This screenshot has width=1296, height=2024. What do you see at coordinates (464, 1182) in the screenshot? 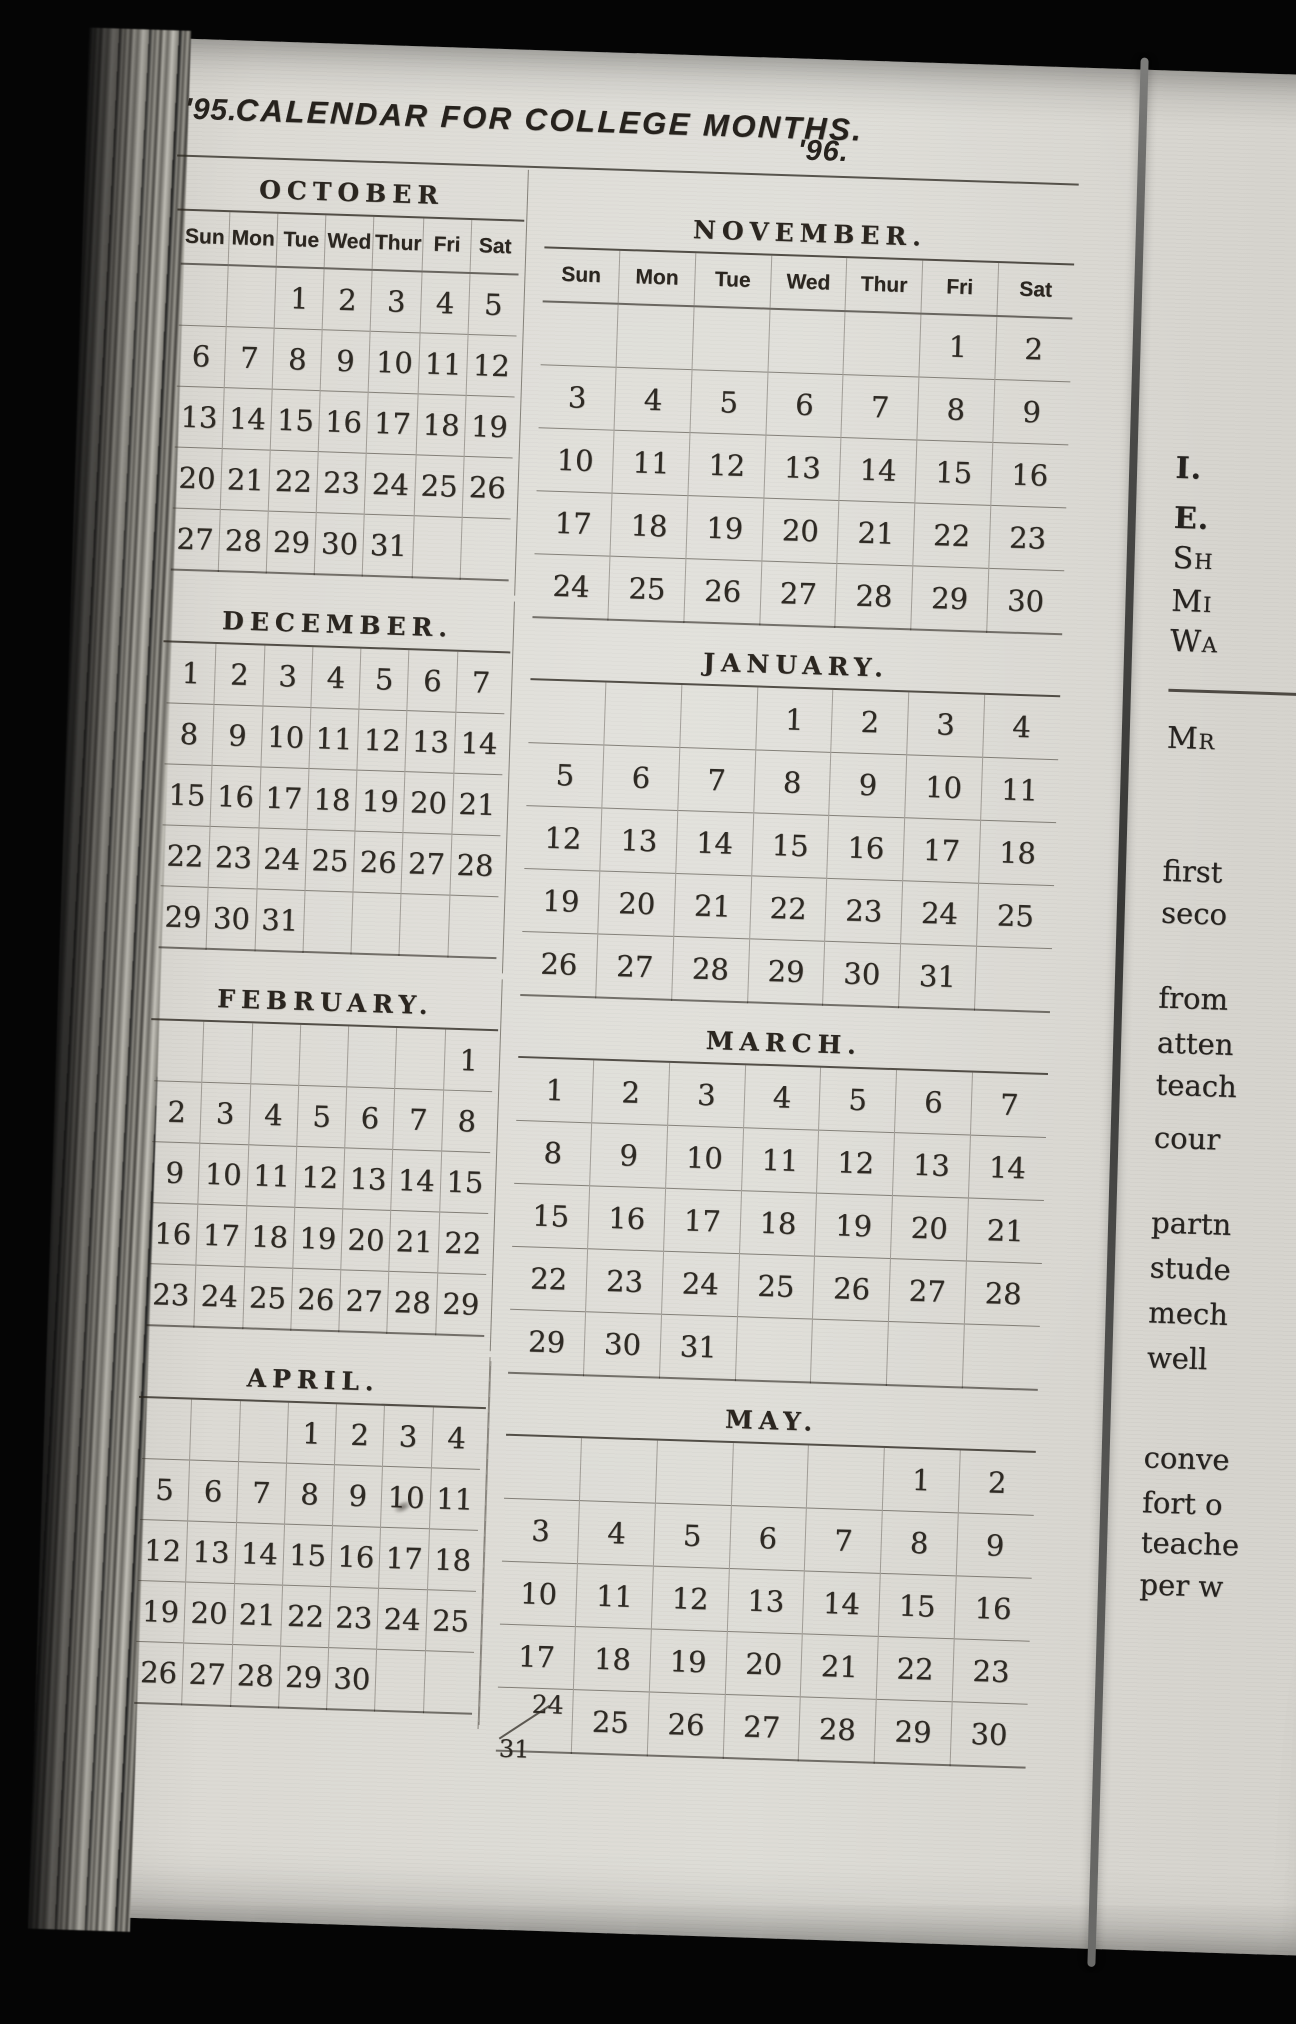
I see `day-cell: 15` at bounding box center [464, 1182].